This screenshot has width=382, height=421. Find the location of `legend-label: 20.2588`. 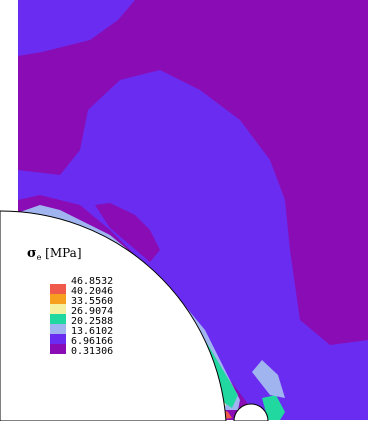

legend-label: 20.2588 is located at coordinates (92, 321).